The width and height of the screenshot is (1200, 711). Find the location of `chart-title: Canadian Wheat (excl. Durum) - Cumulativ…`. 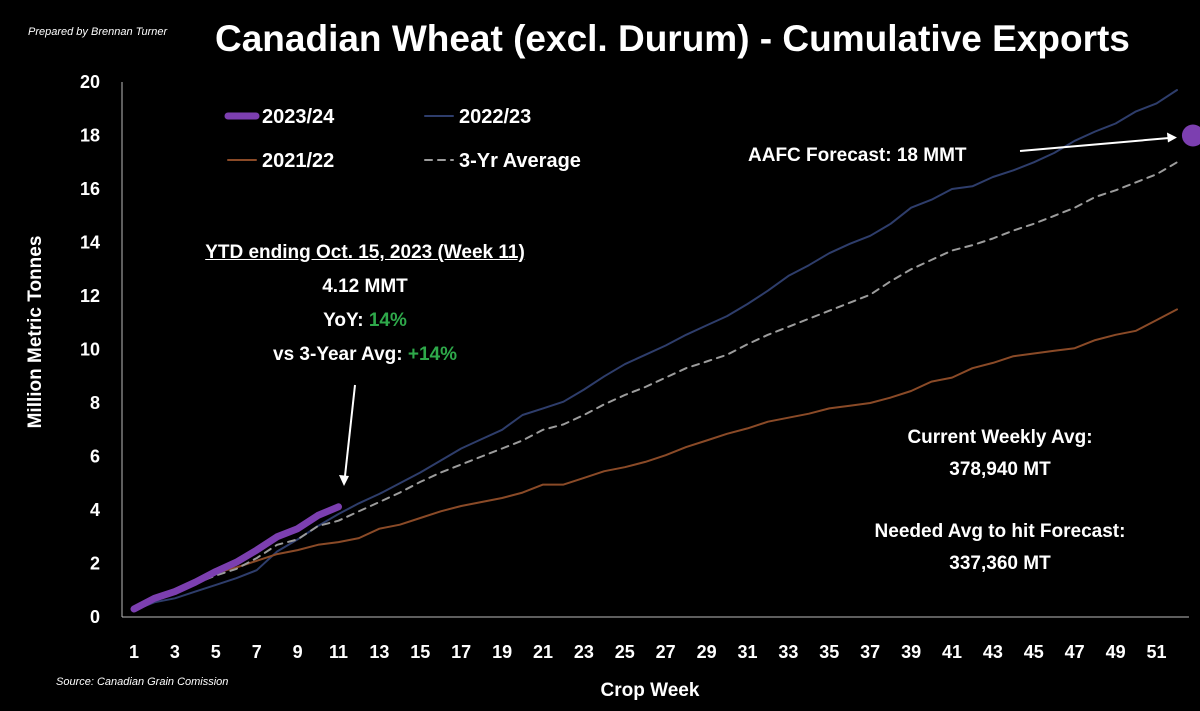

chart-title: Canadian Wheat (excl. Durum) - Cumulativ… is located at coordinates (672, 38).